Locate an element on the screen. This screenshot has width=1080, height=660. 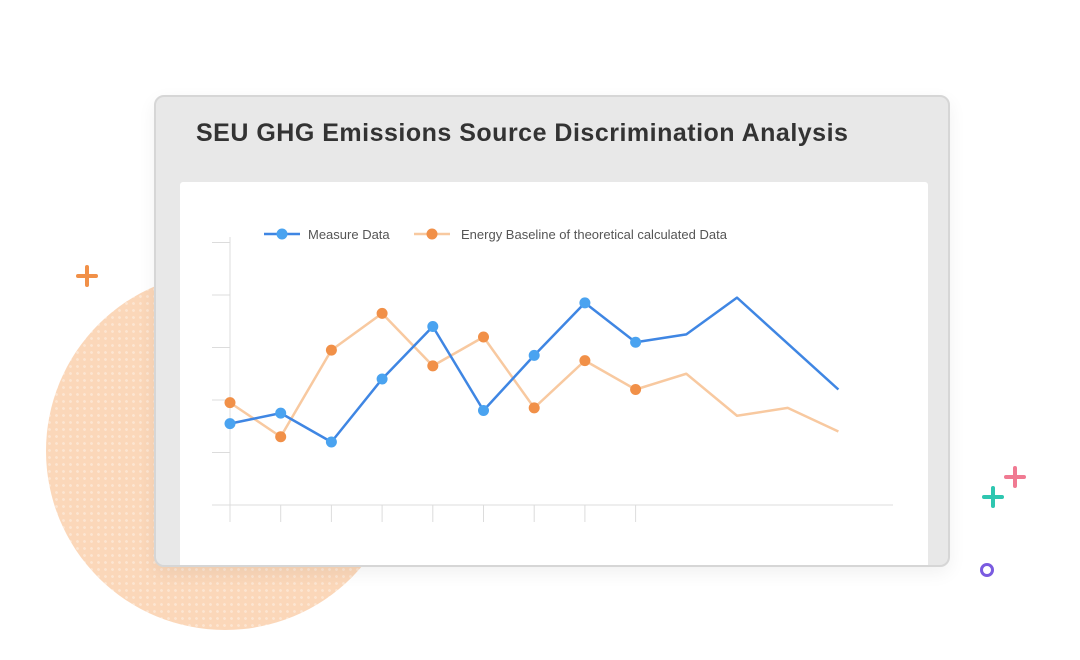
pink-plus-icon is located at coordinates (1015, 477).